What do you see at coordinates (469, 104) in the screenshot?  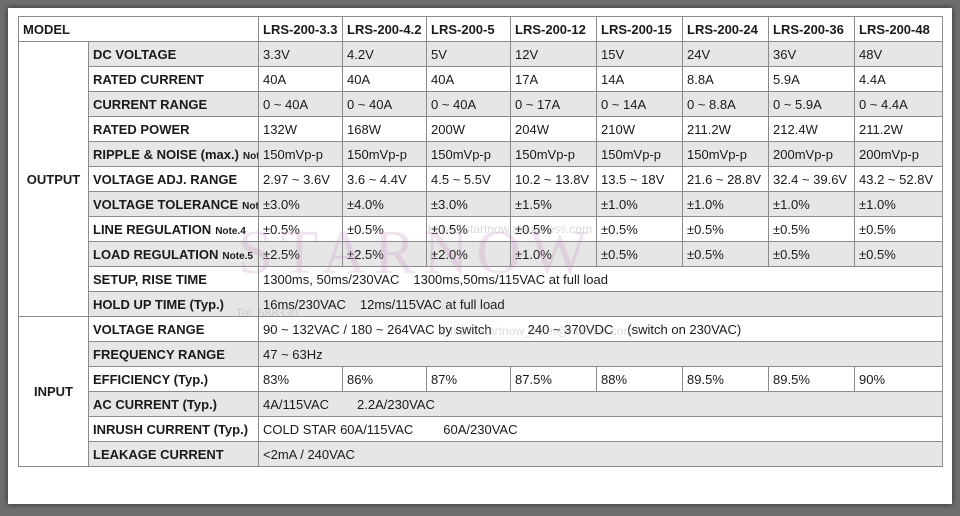 I see `value-cell: 0 ~ 40A` at bounding box center [469, 104].